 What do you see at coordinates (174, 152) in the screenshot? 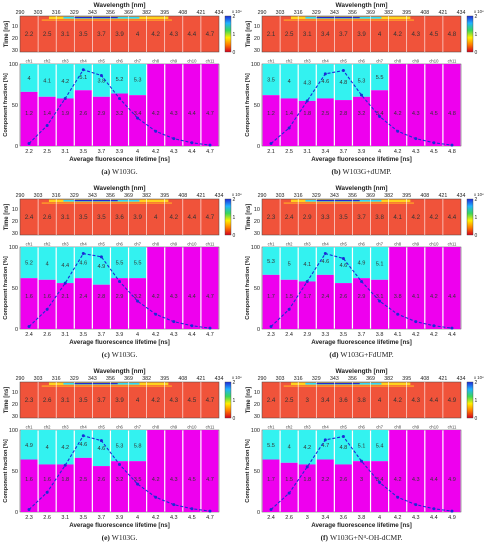
I see `lifetime-tick-label: 4.3` at bounding box center [174, 152].